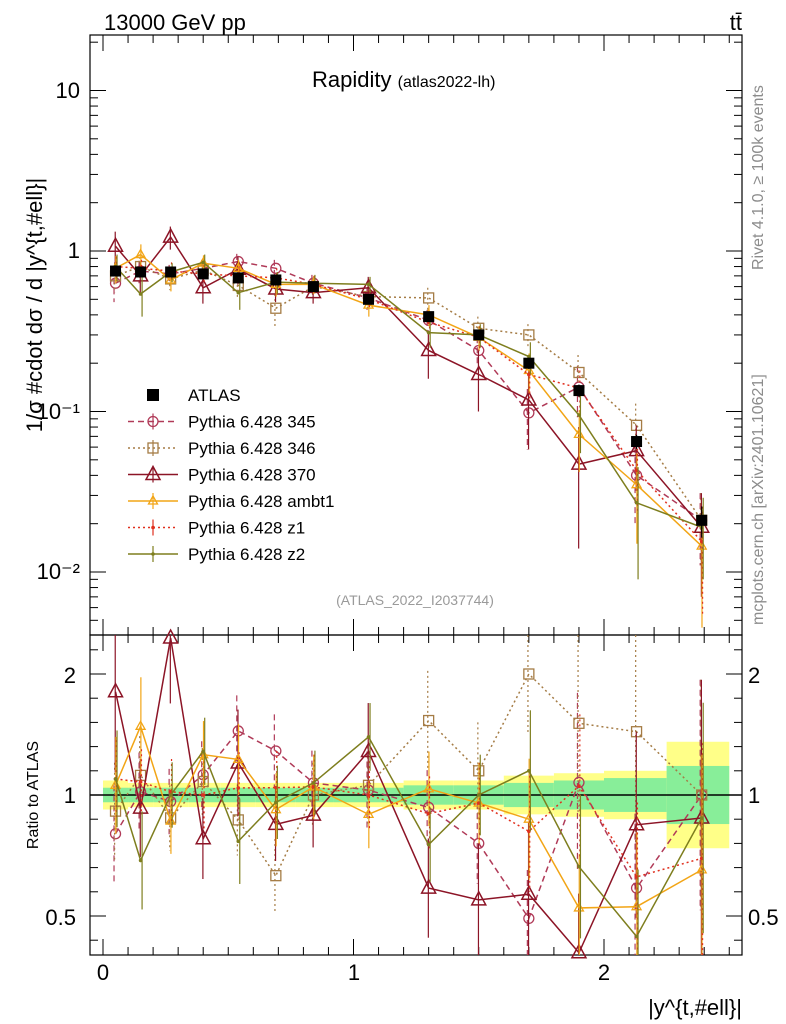  Describe the element at coordinates (763, 917) in the screenshot. I see `ratio-tick-label-right-0.5: 0.5` at that location.